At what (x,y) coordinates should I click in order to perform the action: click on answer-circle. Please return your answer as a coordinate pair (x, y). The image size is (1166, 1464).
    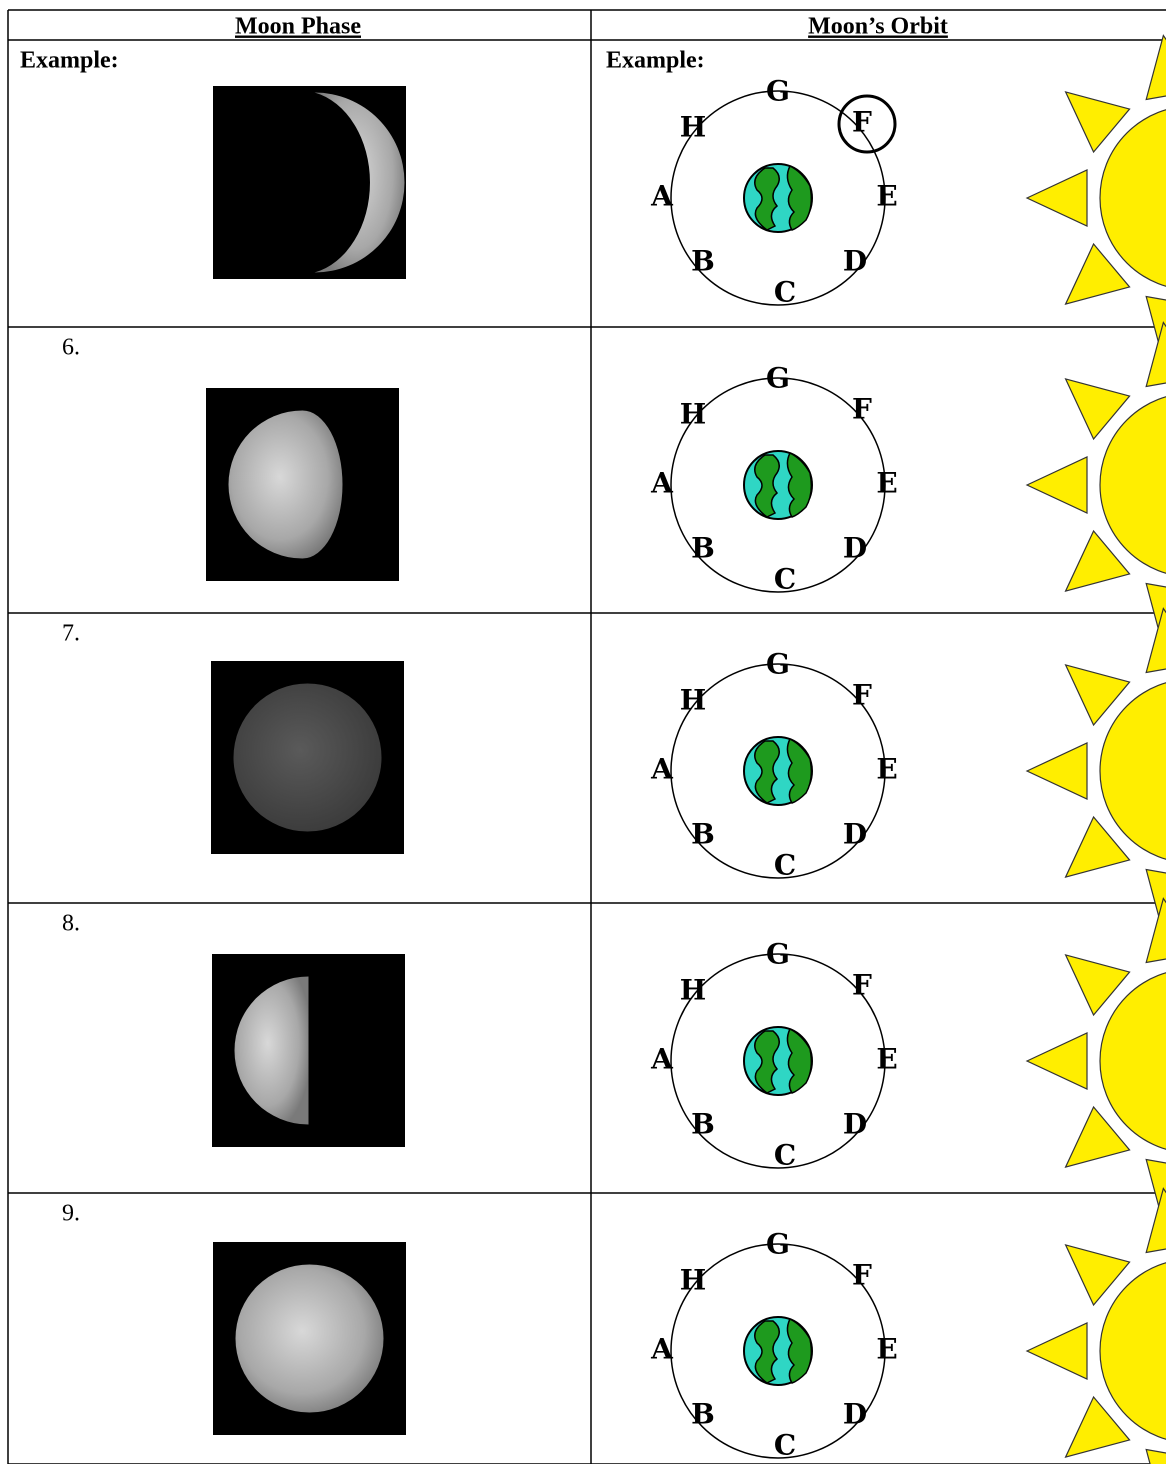
    Looking at the image, I should click on (867, 124).